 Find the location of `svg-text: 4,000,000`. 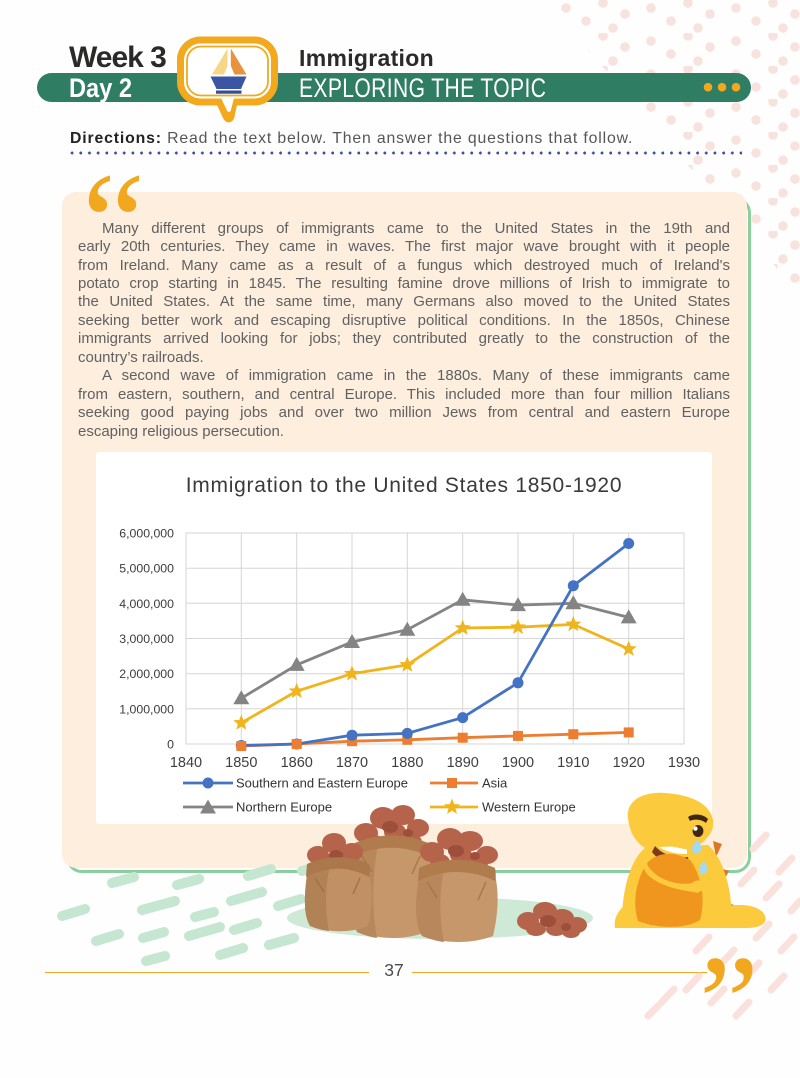

svg-text: 4,000,000 is located at coordinates (146, 604).